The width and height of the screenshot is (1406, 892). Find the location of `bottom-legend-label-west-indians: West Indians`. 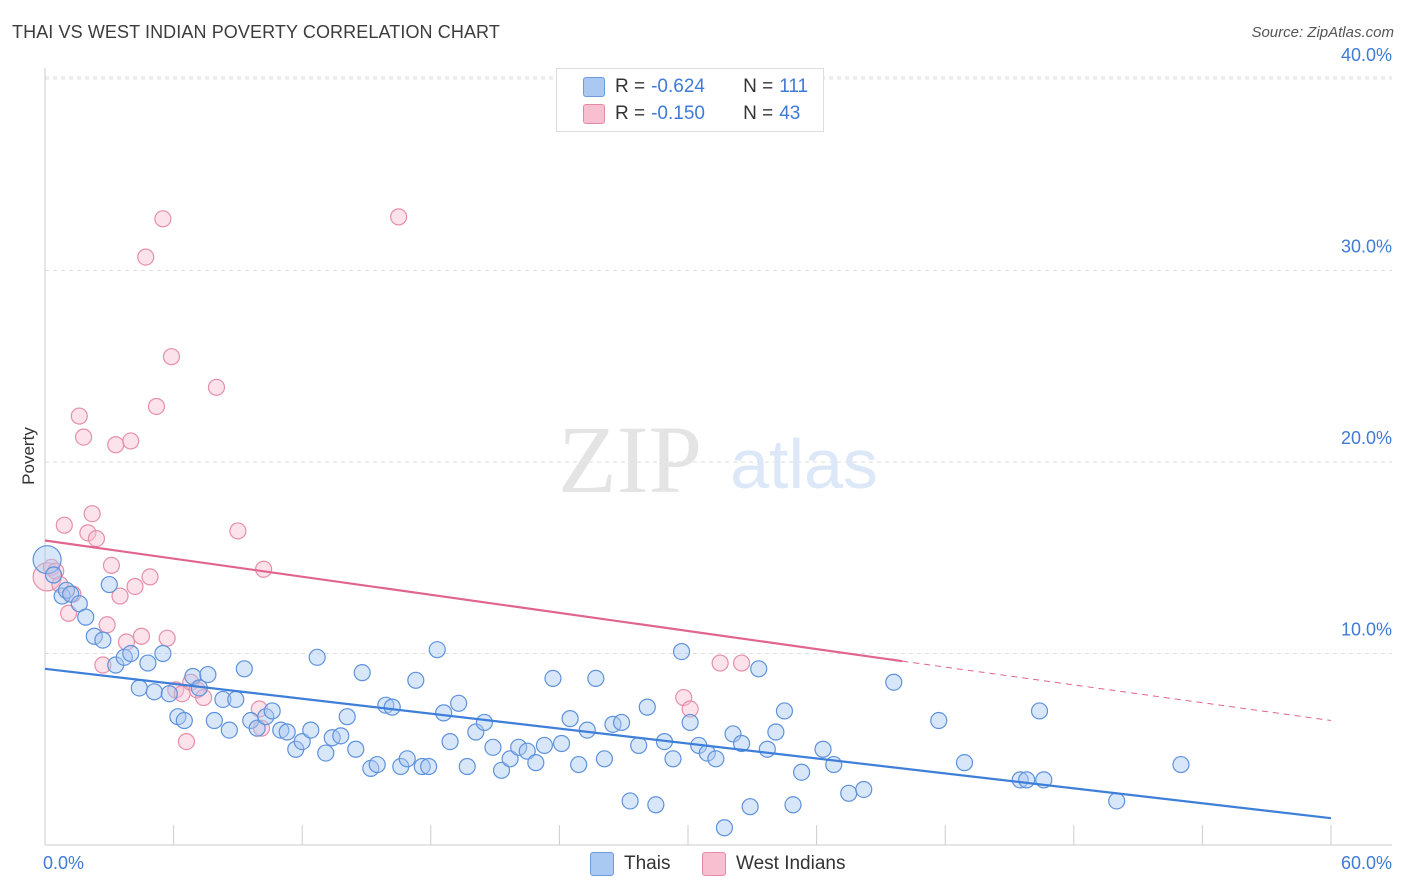

bottom-legend-label-west-indians: West Indians is located at coordinates (791, 863).